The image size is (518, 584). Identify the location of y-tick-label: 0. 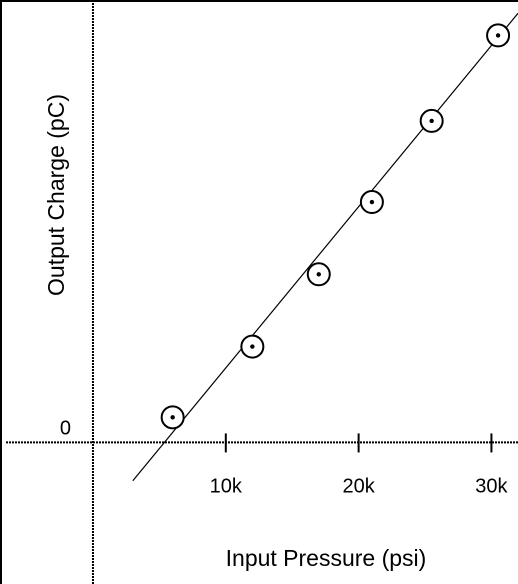
(65, 428).